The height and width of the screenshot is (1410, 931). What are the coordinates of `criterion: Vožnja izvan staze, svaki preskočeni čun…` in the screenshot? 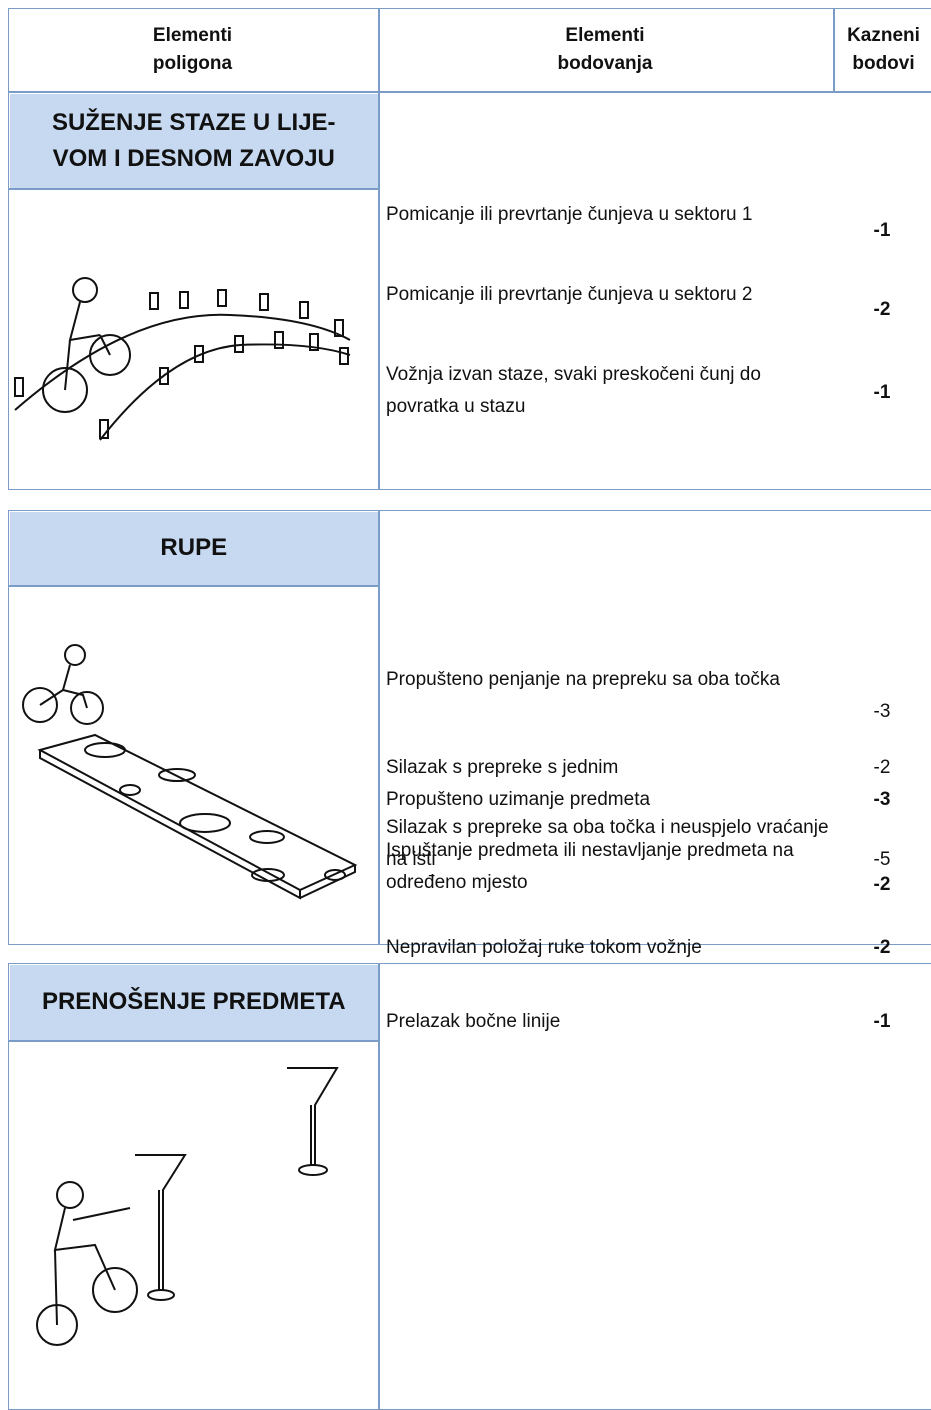 It's located at (573, 390).